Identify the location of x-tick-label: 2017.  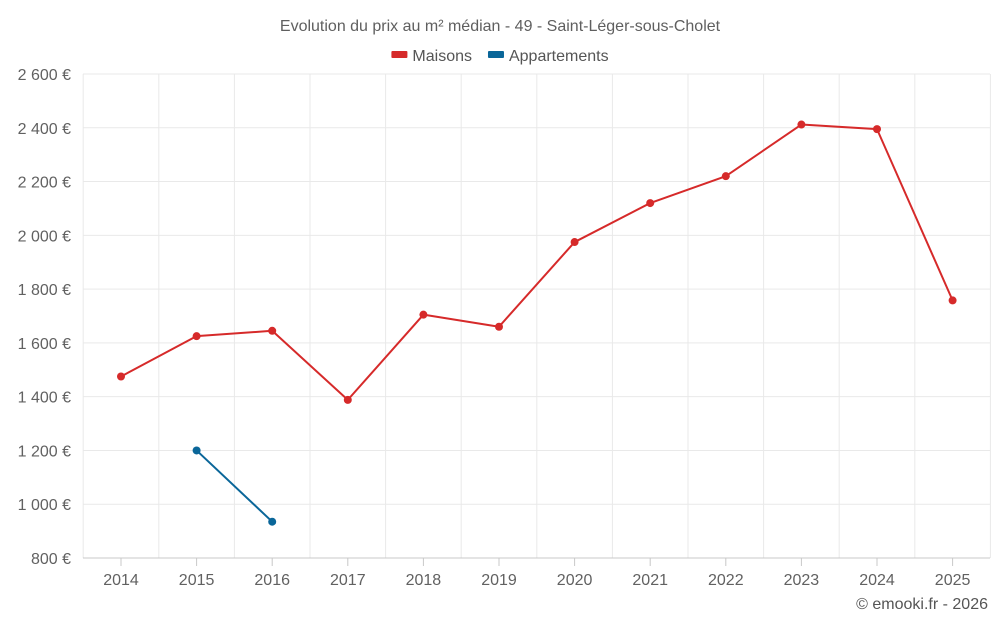
(348, 580).